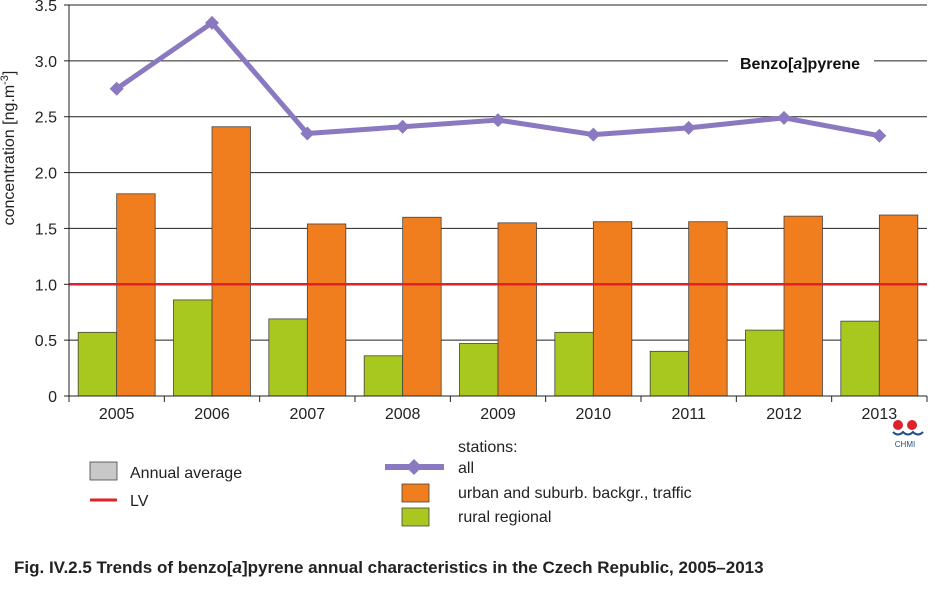 This screenshot has height=593, width=945. I want to click on y-tick-labels: 0 0.5 1.0 1.5 2.0 2.5 3.0 3.5, so click(46, 203).